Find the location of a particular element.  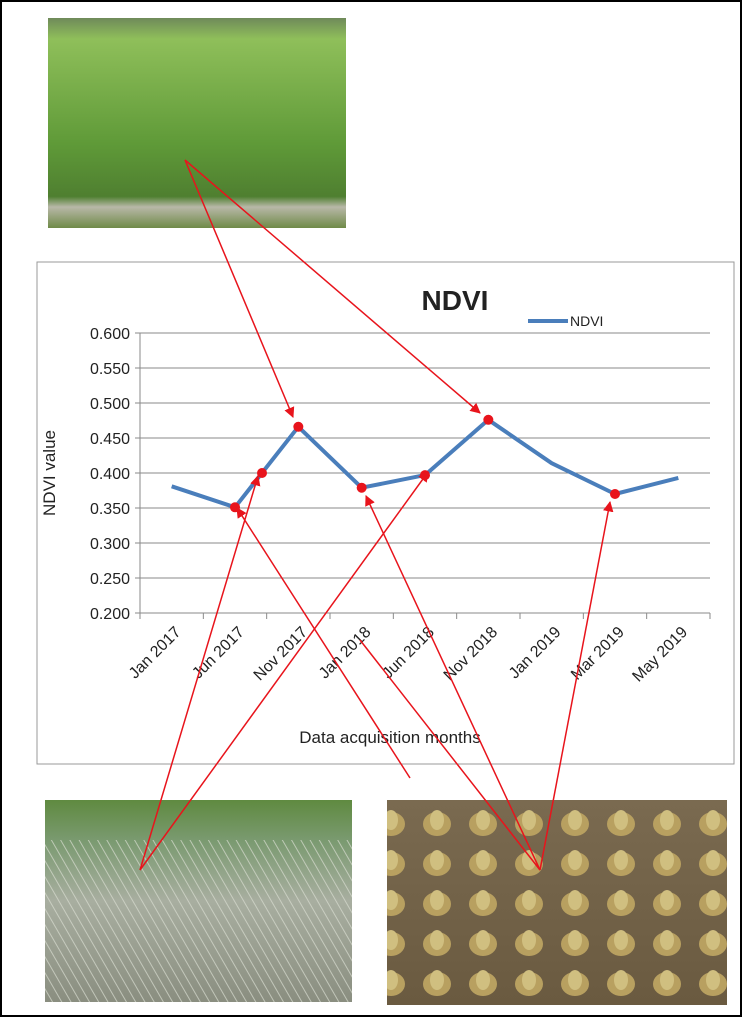

photo-harvested-field is located at coordinates (557, 902).